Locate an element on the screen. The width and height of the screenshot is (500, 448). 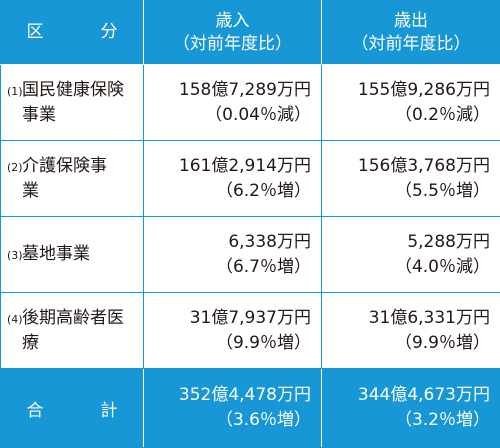
expenditure-cell: 155億9,286万円 （0.2％減） is located at coordinates (411, 103).